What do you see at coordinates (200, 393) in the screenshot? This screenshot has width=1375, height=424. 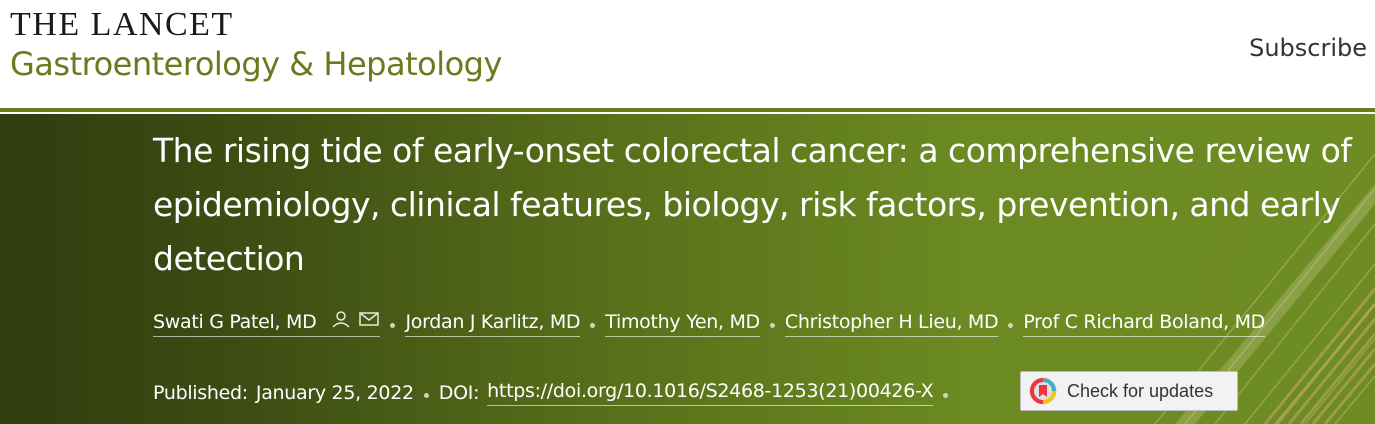 I see `published-label: Published:` at bounding box center [200, 393].